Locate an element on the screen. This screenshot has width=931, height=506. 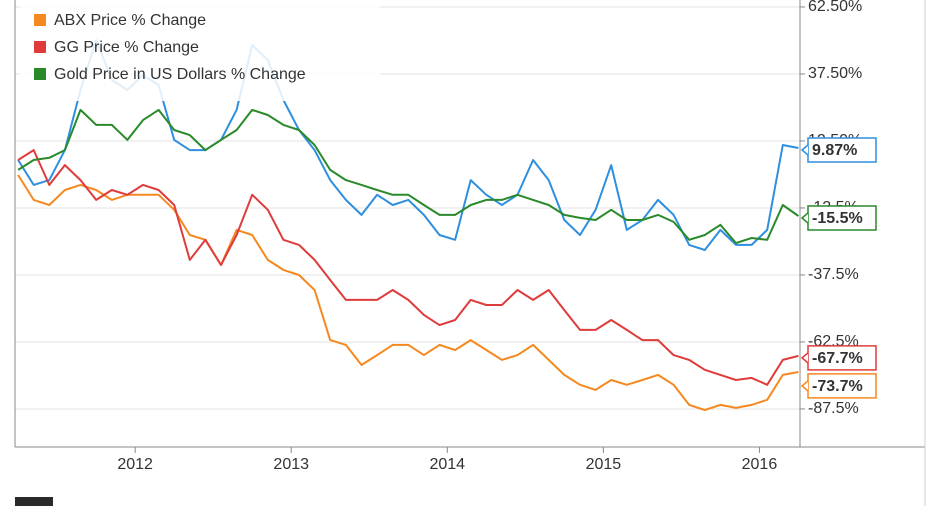
y-tick-label: 62.50% is located at coordinates (835, 7).